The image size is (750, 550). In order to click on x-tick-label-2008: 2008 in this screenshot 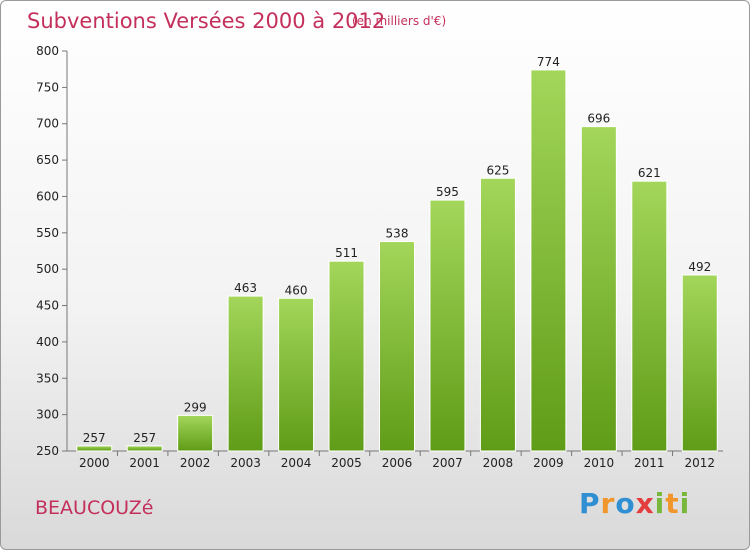, I will do `click(498, 463)`.